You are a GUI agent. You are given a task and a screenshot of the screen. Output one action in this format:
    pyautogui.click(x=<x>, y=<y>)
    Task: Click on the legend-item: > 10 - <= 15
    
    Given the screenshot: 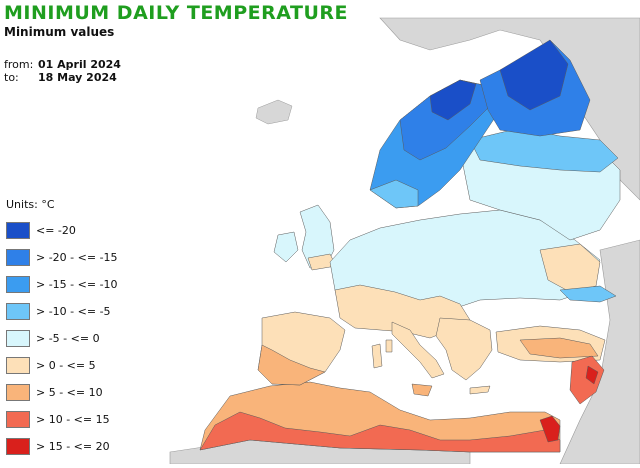 What is the action you would take?
    pyautogui.click(x=62, y=419)
    